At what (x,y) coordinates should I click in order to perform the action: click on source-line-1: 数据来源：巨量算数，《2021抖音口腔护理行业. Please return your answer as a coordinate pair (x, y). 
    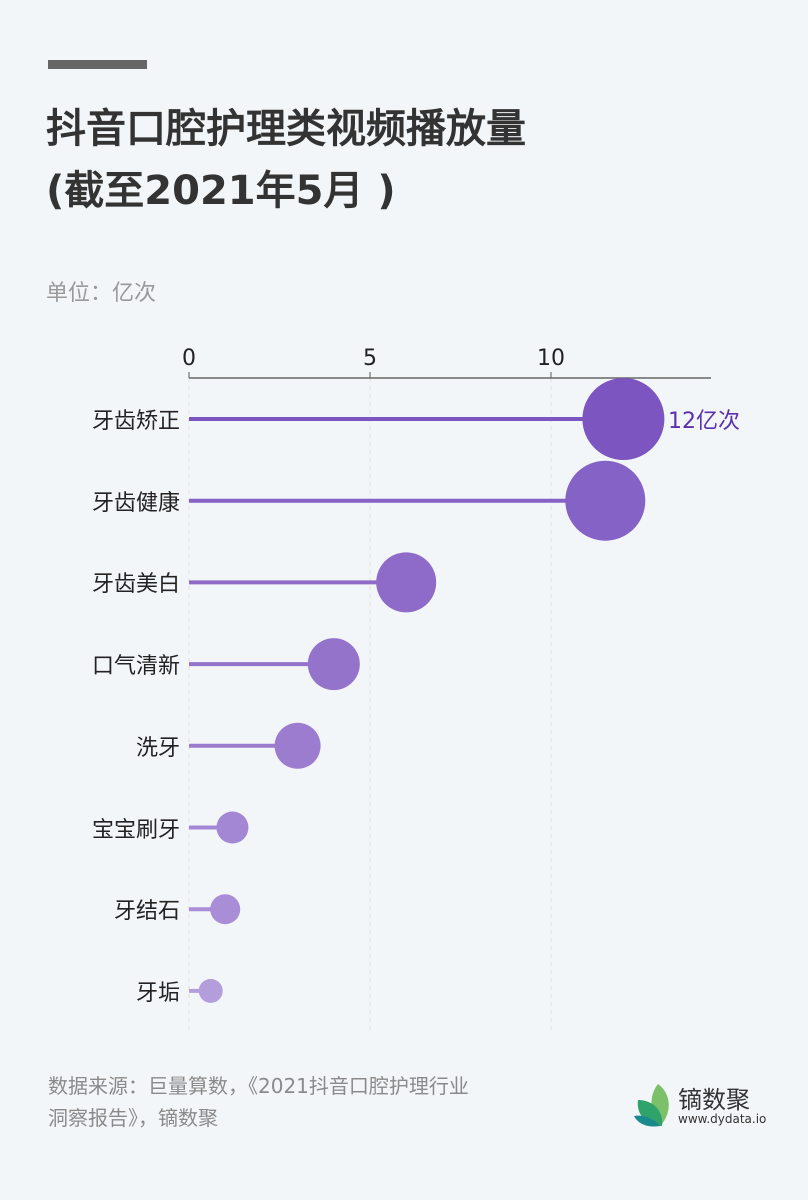
    Looking at the image, I should click on (258, 1086).